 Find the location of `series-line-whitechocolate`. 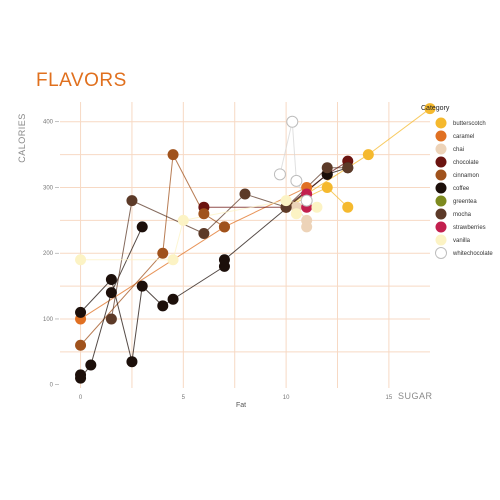

series-line-whitechocolate is located at coordinates (293, 161).